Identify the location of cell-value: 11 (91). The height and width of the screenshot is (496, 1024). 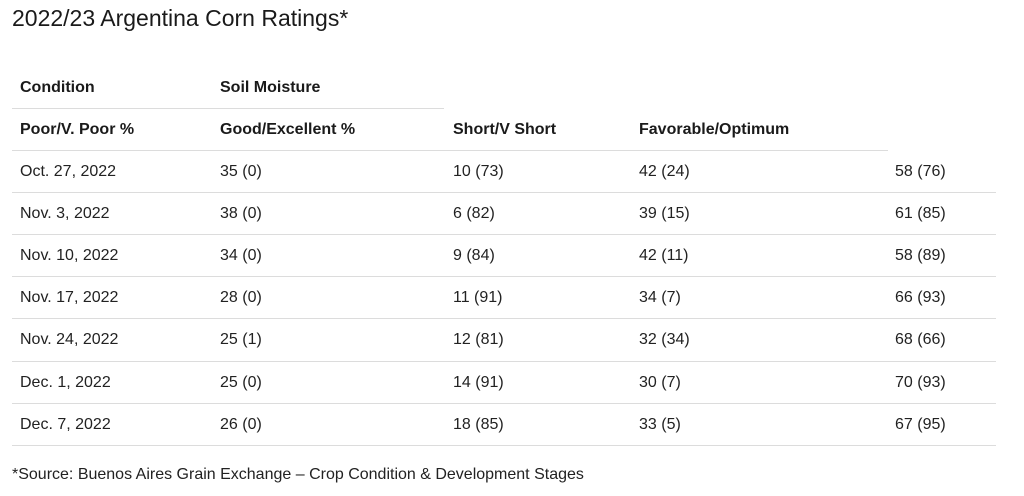
(478, 297).